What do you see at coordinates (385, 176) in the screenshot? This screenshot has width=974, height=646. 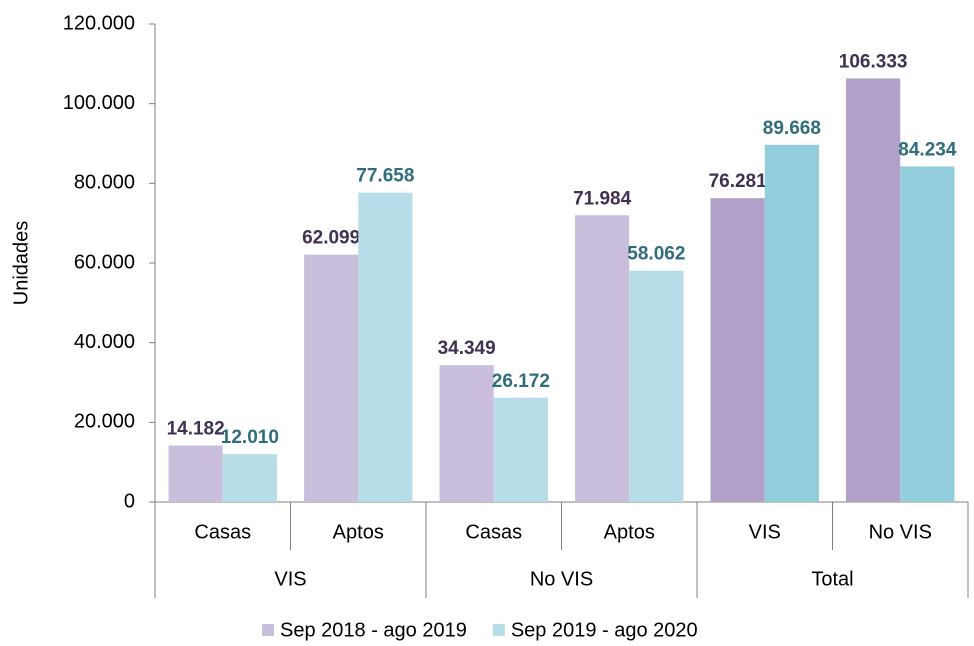 I see `value-label: 77.658` at bounding box center [385, 176].